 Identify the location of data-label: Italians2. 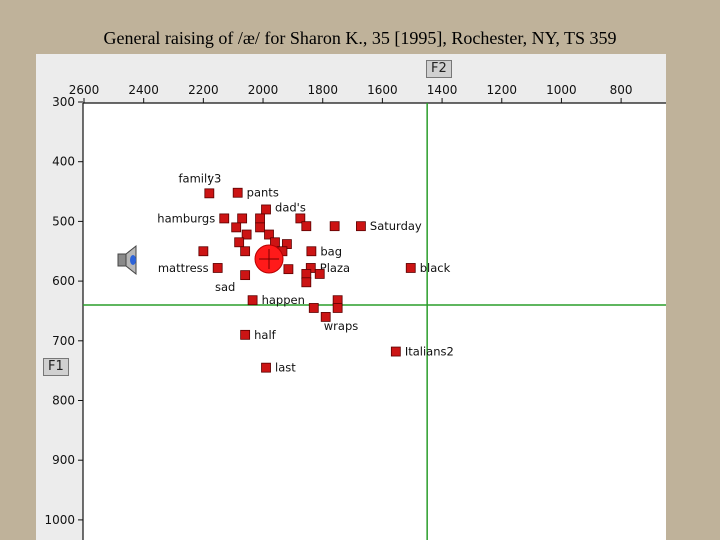
(429, 352).